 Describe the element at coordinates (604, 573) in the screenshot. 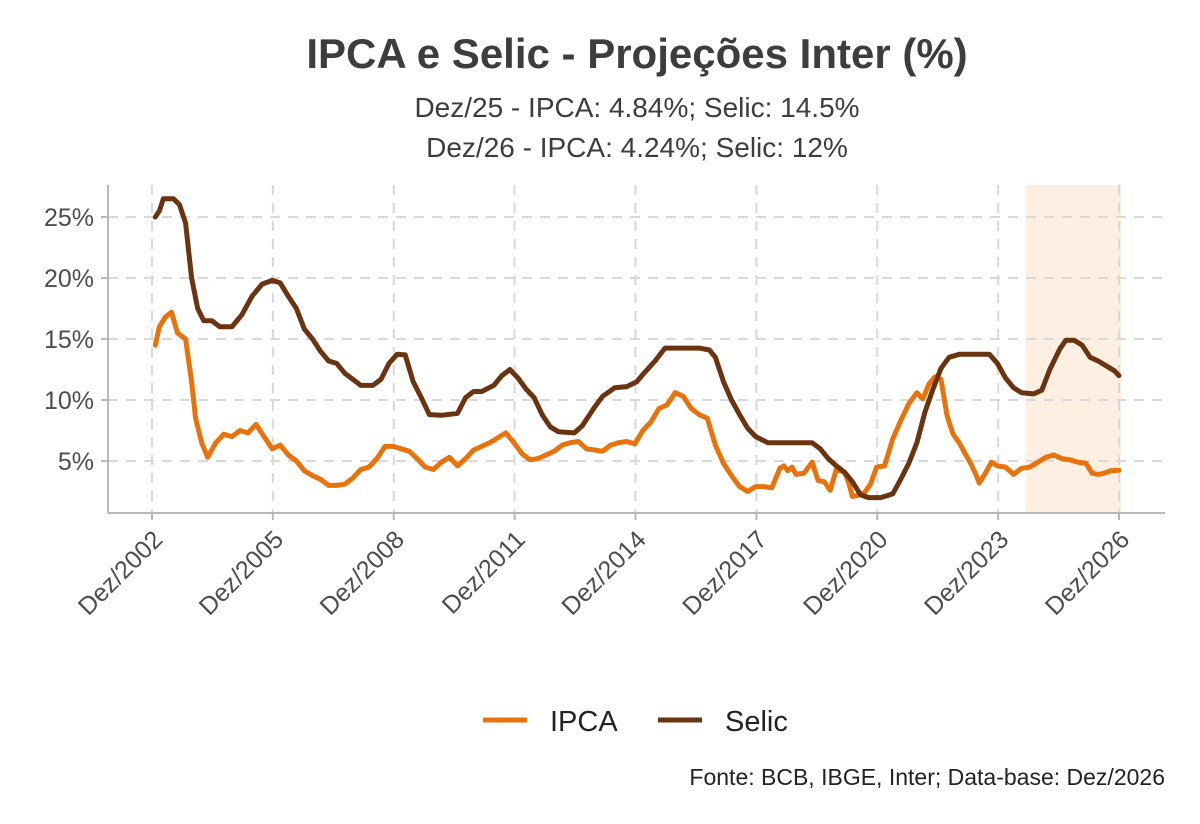

I see `x-tick-label: Dez/2014` at that location.